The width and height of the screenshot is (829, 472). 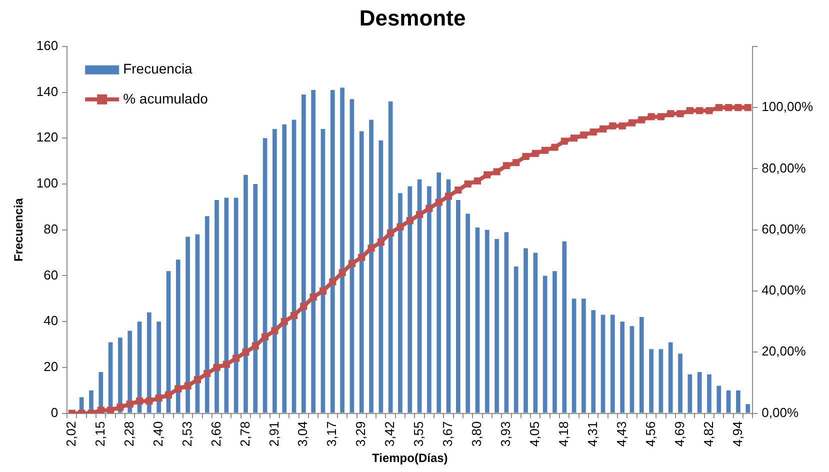 I want to click on x-tick-label: 3,42, so click(x=390, y=434).